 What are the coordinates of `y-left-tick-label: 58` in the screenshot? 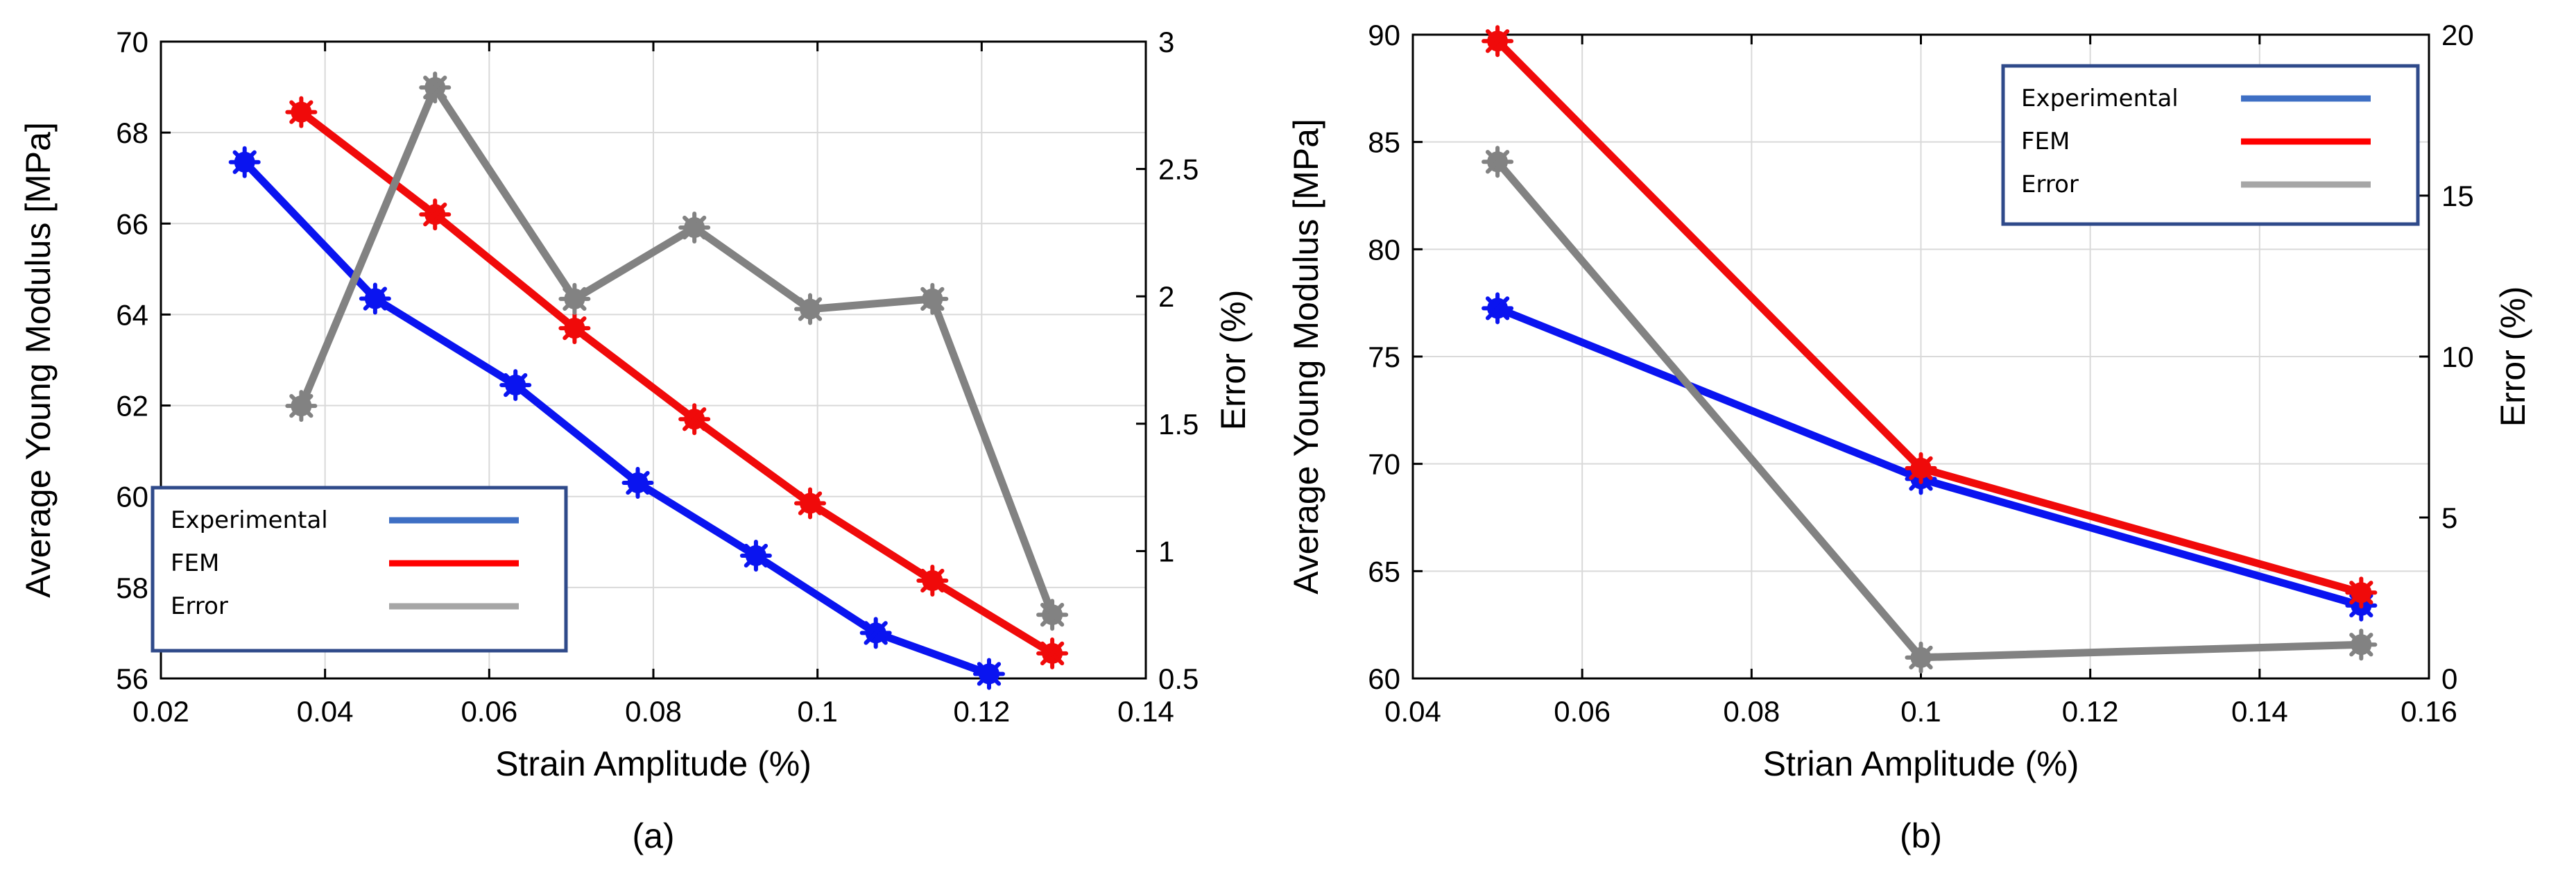 It's located at (132, 588).